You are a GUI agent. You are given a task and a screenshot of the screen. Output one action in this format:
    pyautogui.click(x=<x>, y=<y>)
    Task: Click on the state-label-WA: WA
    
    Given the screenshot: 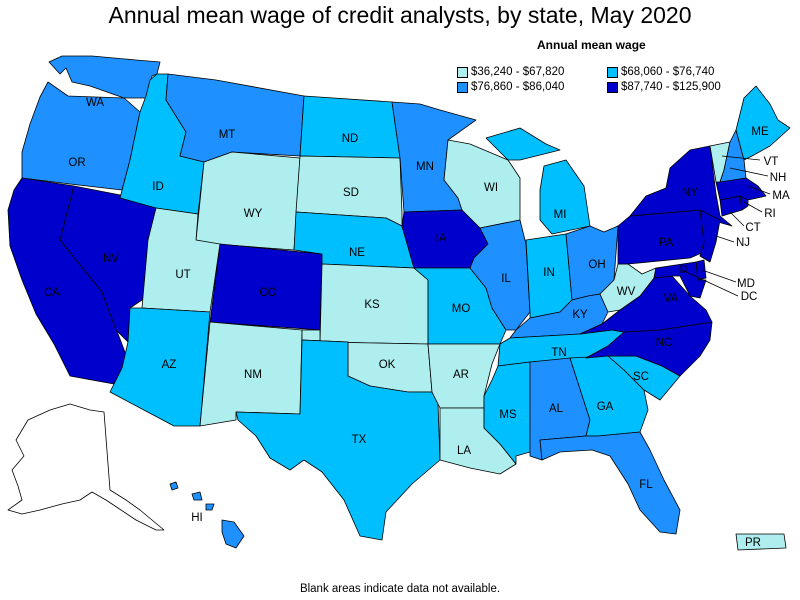 What is the action you would take?
    pyautogui.click(x=95, y=103)
    